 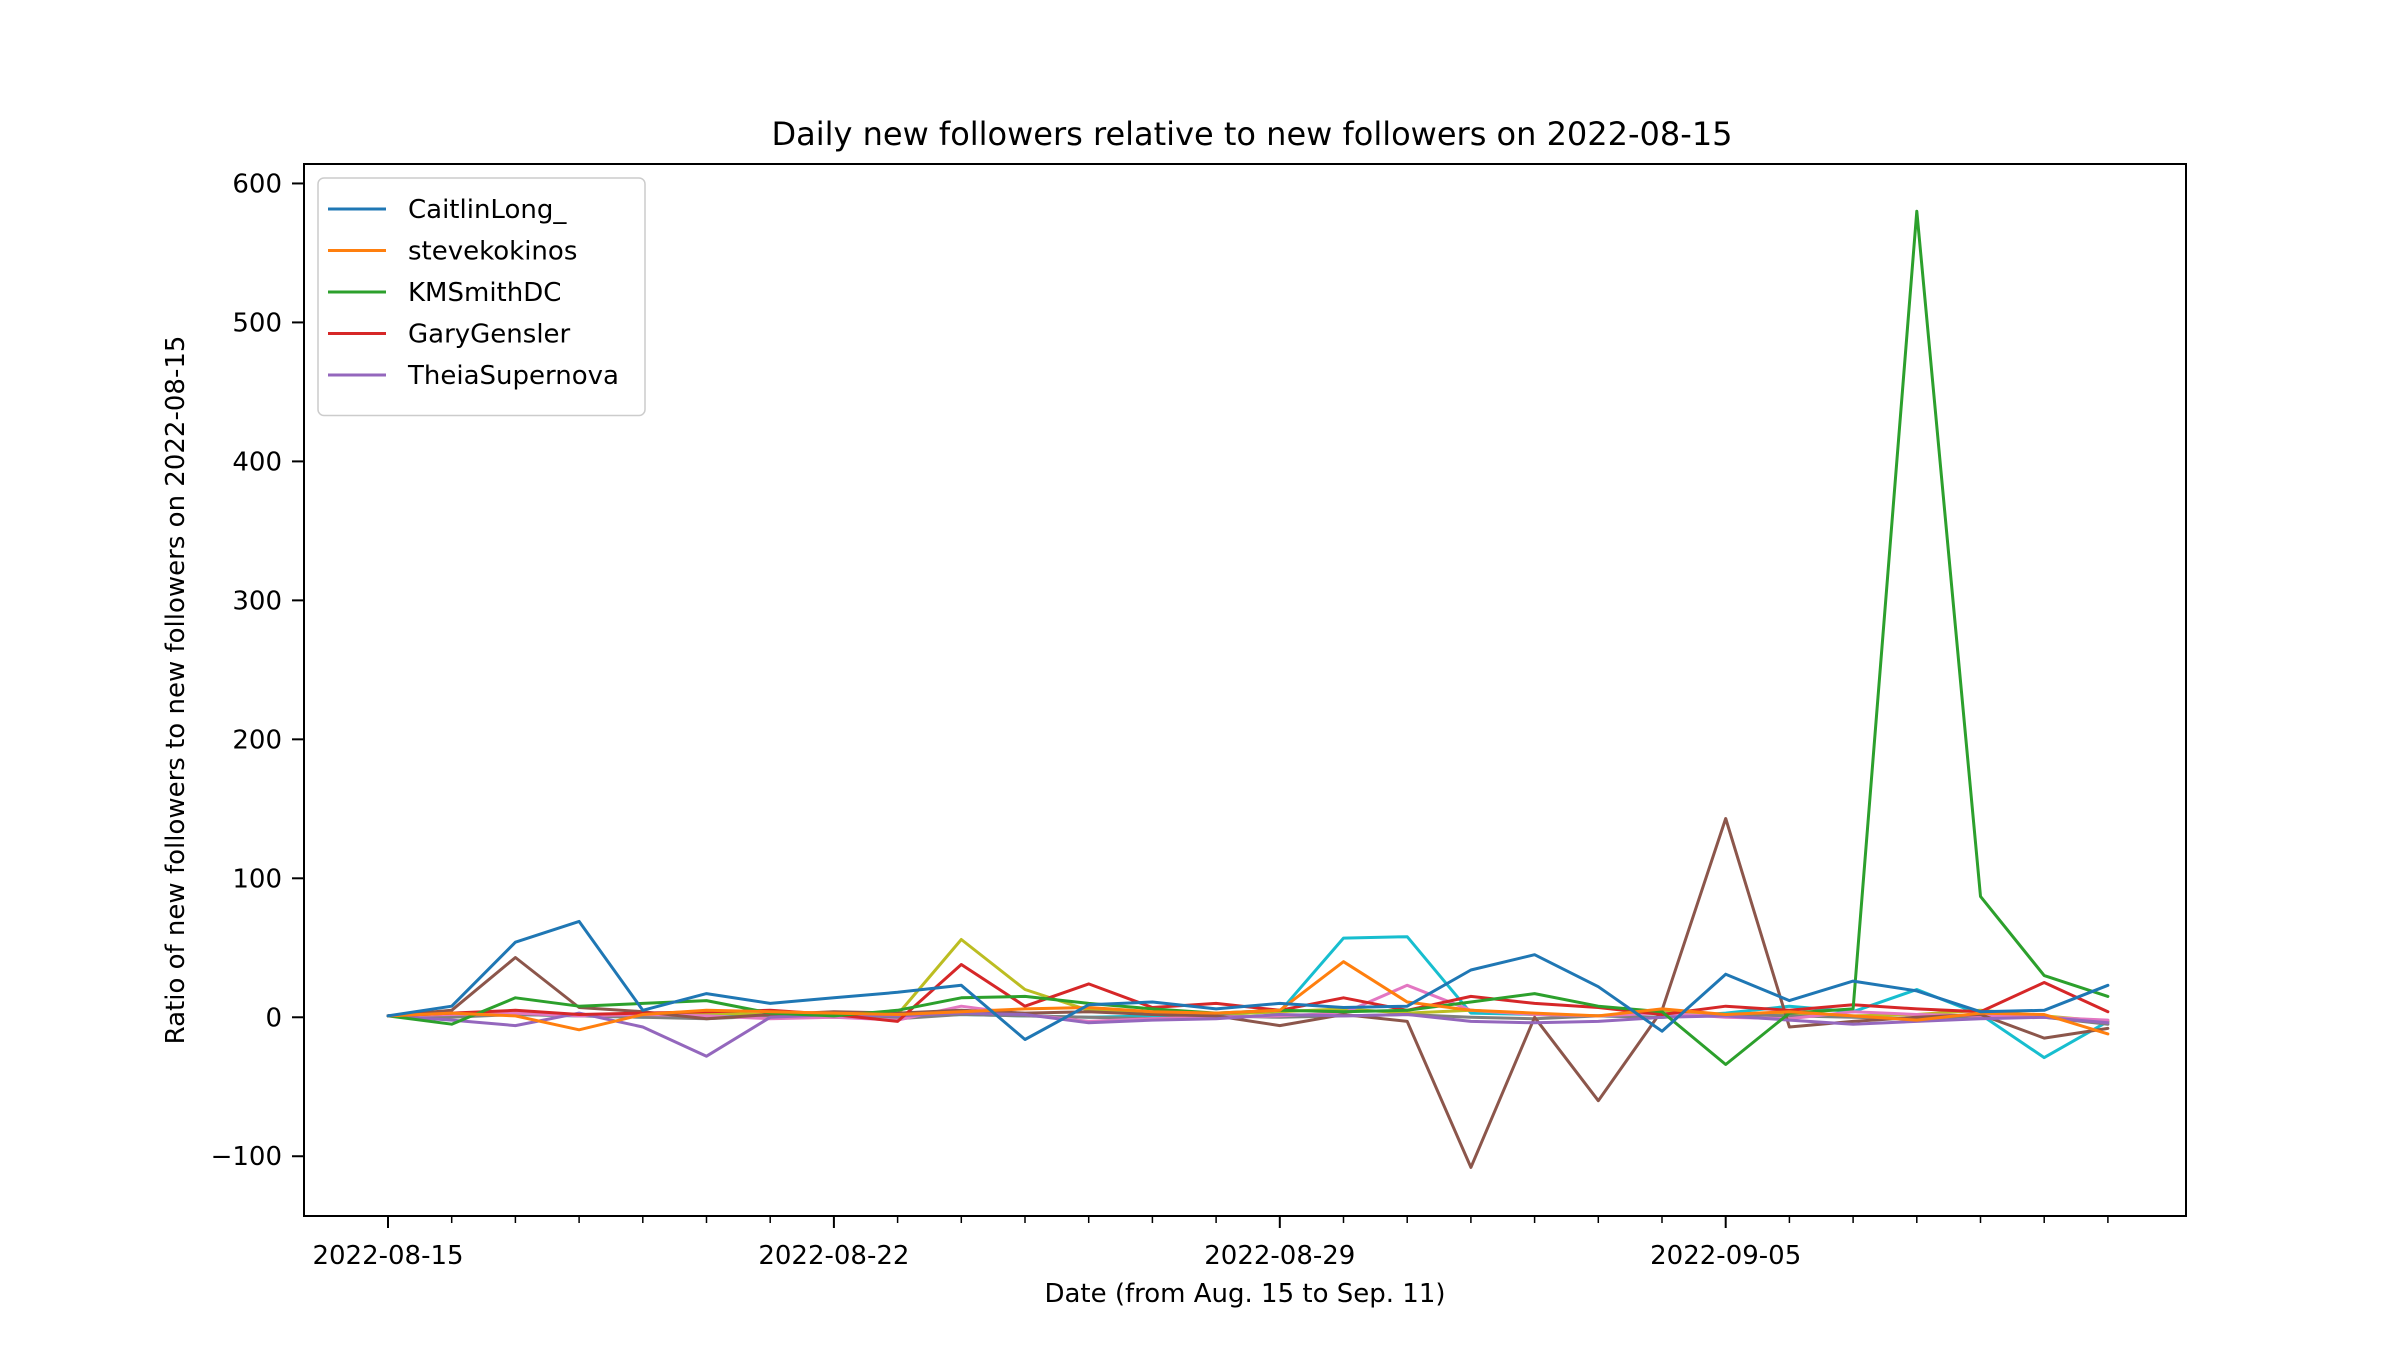 What do you see at coordinates (484, 293) in the screenshot?
I see `legend-label: KMSmithDC` at bounding box center [484, 293].